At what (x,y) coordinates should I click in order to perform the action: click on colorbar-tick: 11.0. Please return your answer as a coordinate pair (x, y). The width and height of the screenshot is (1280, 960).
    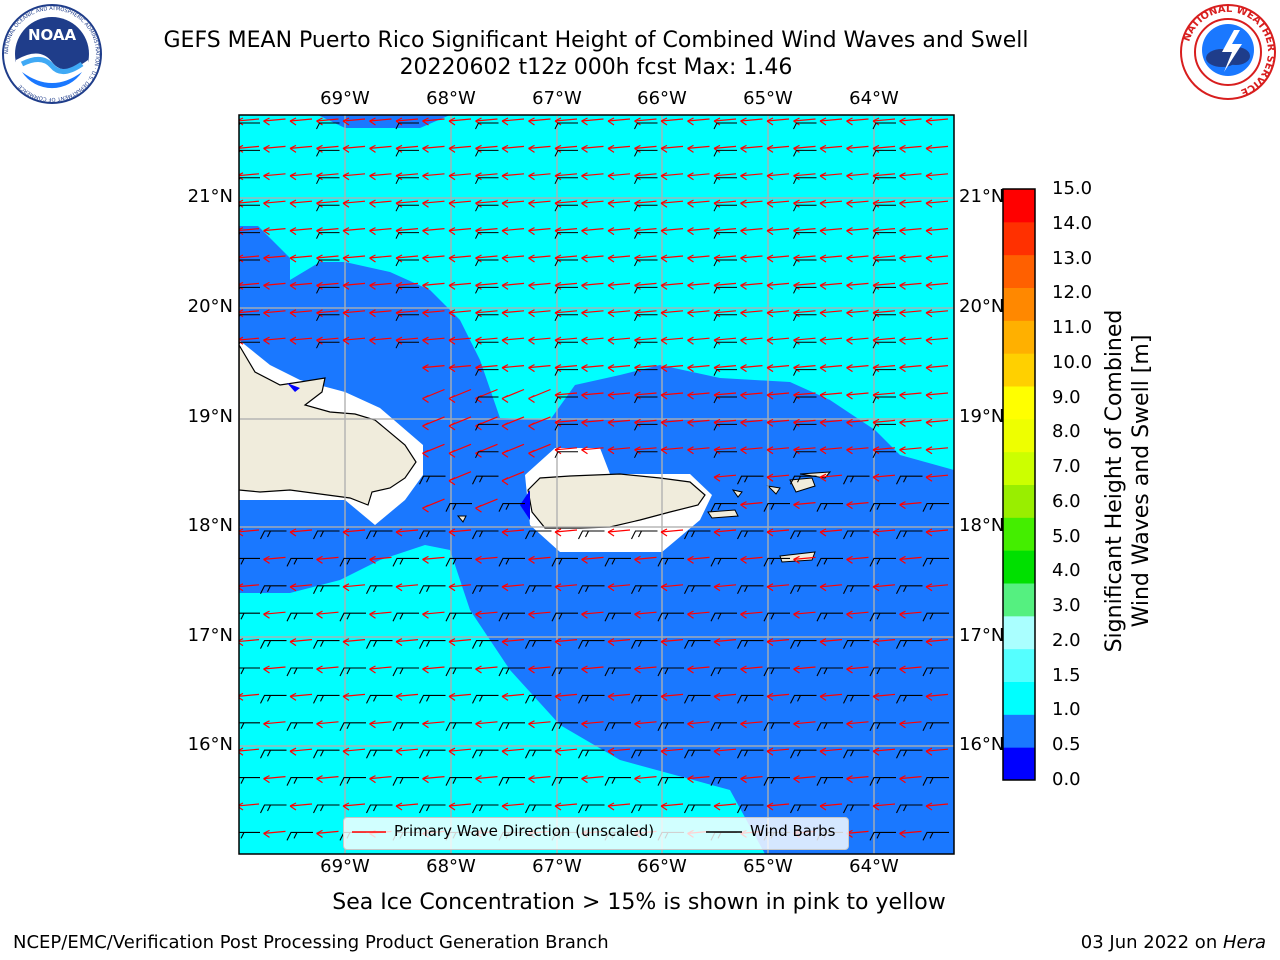
    Looking at the image, I should click on (1072, 328).